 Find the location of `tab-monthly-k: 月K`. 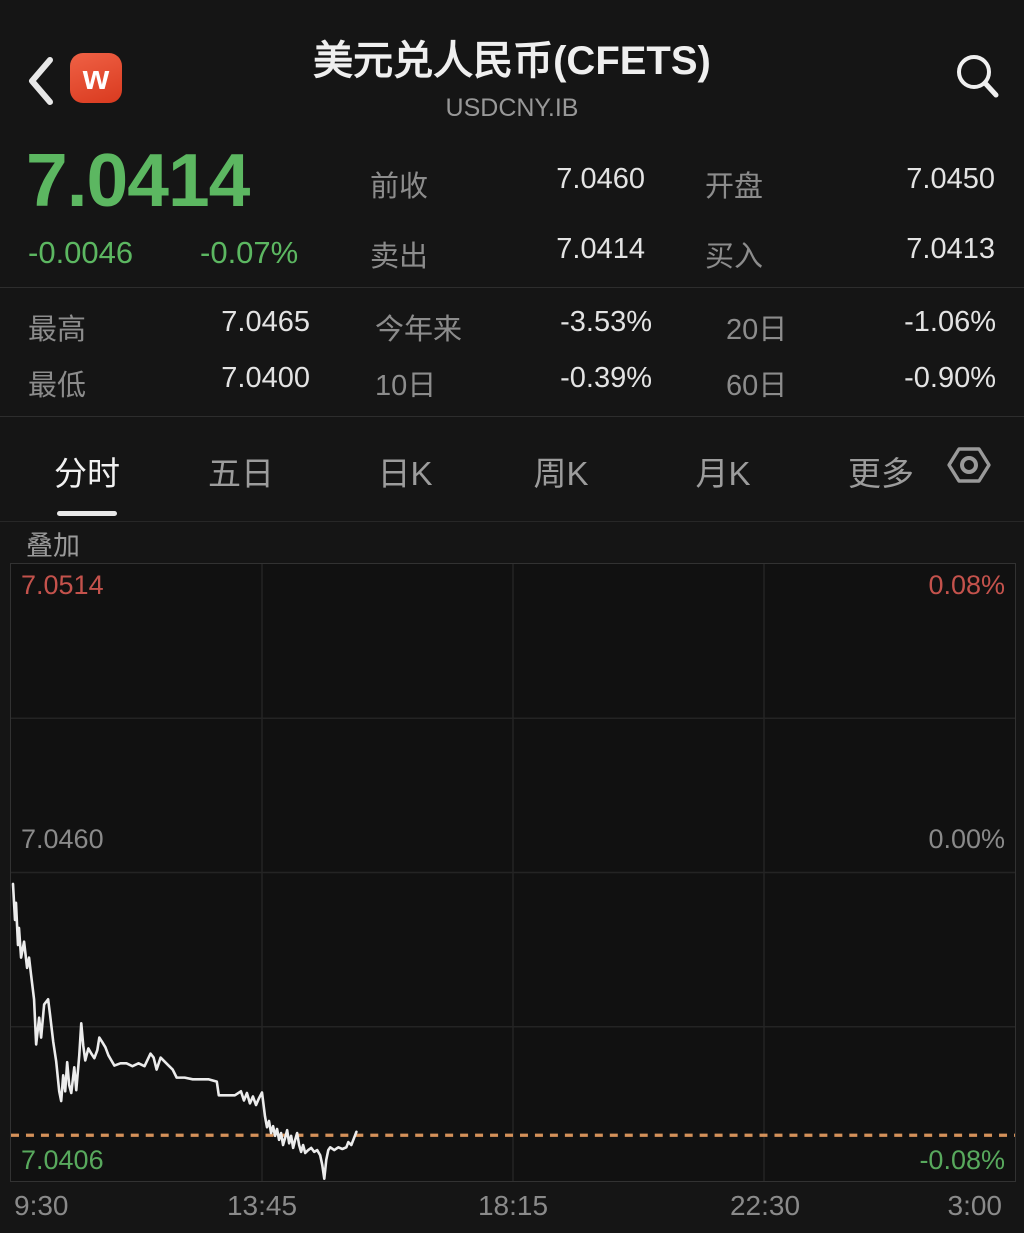

tab-monthly-k: 月K is located at coordinates (722, 471).